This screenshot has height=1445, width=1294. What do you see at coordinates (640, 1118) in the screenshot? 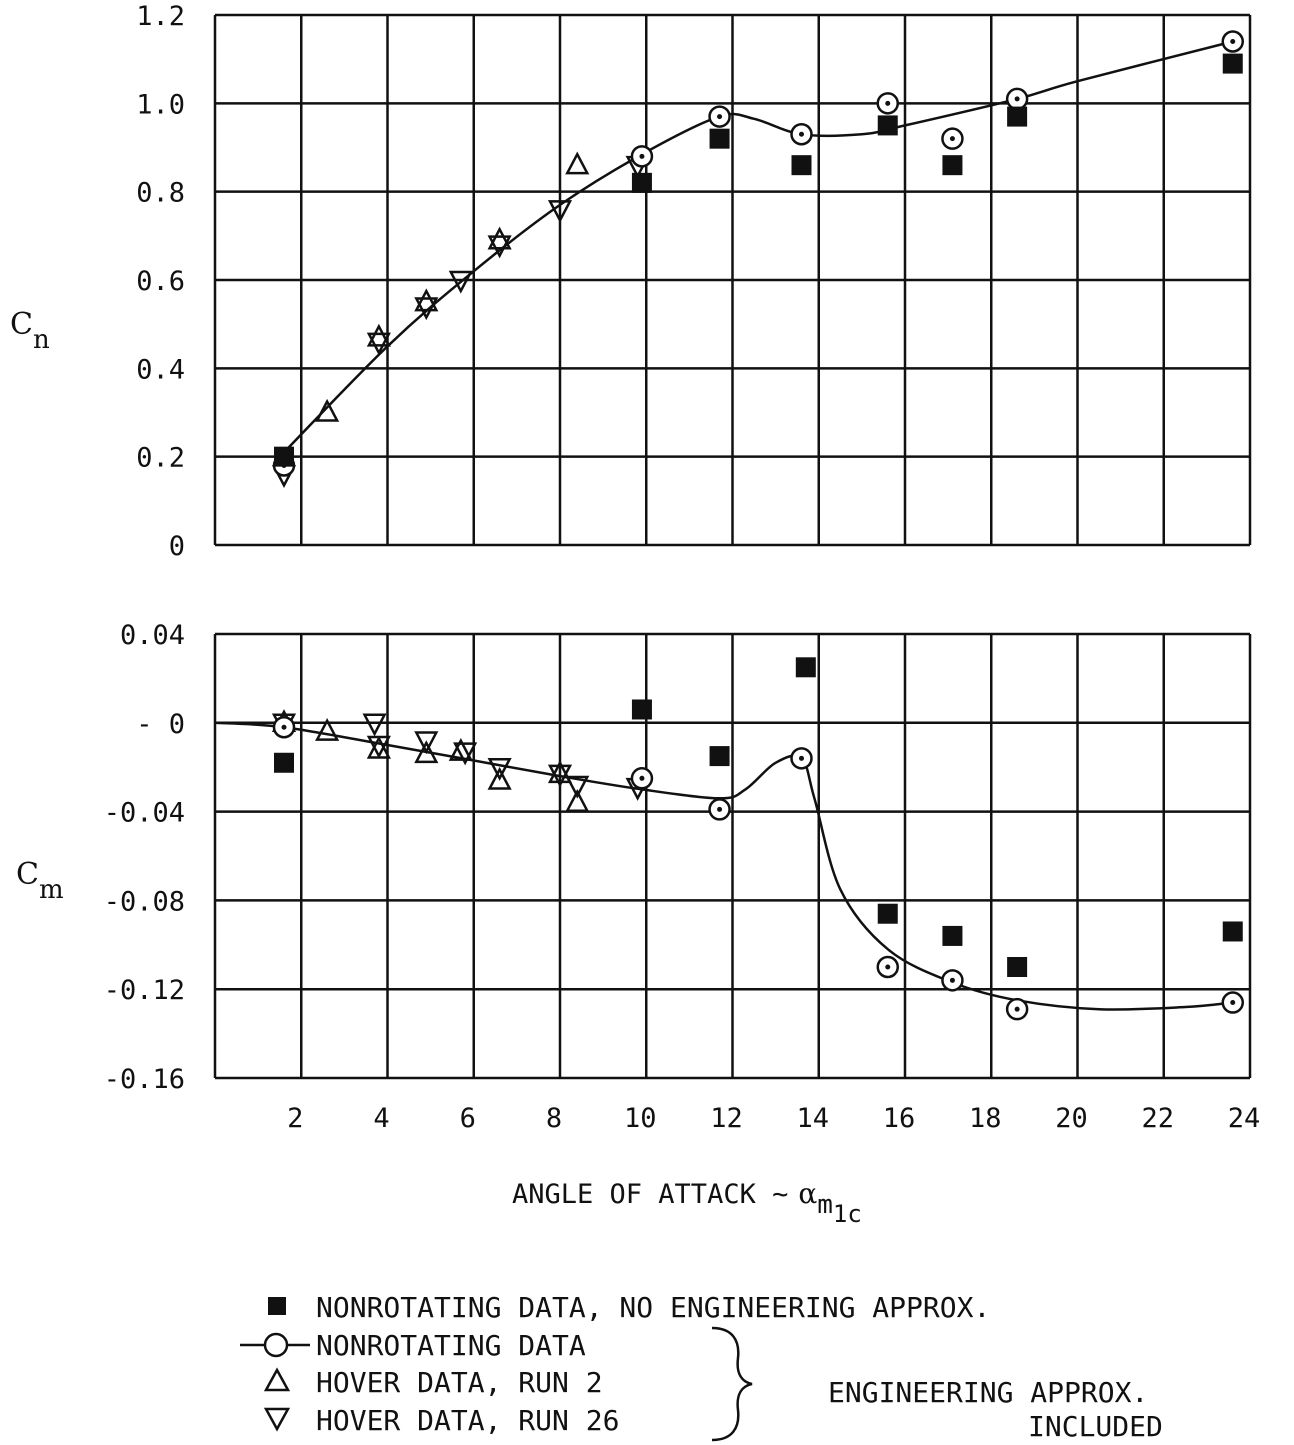
I see `x-tick-label-10: 10` at bounding box center [640, 1118].